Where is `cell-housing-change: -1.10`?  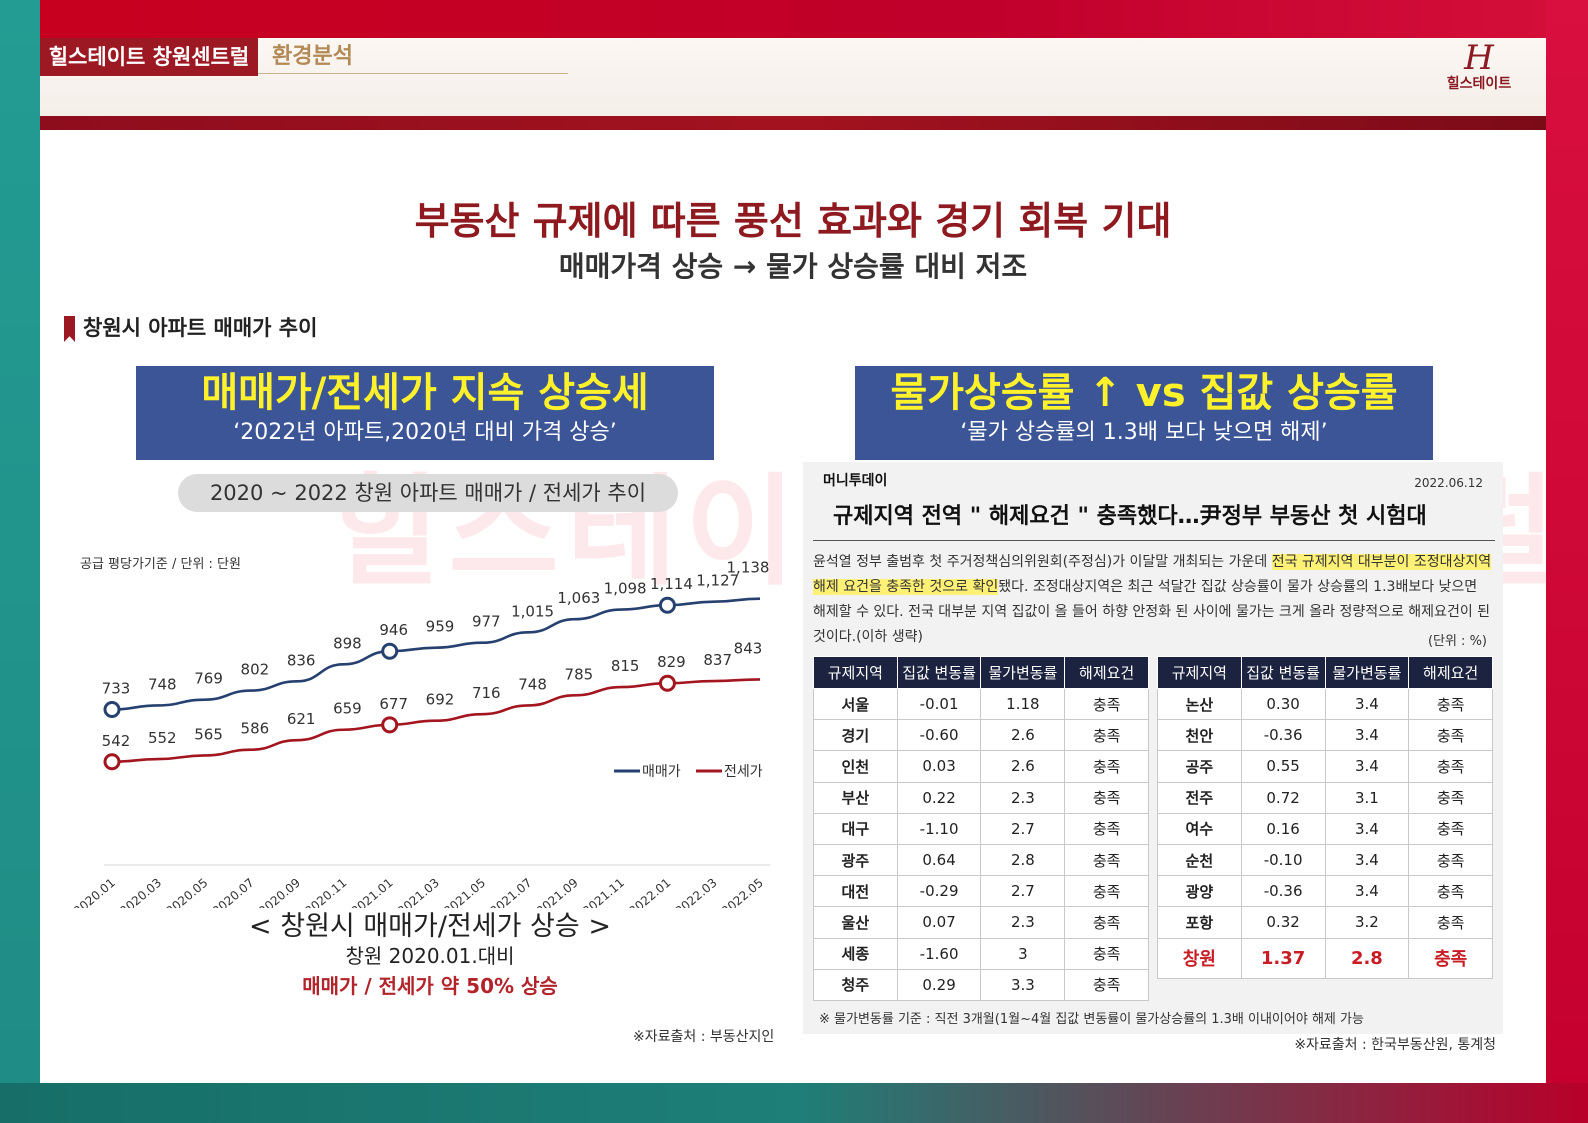 cell-housing-change: -1.10 is located at coordinates (939, 828).